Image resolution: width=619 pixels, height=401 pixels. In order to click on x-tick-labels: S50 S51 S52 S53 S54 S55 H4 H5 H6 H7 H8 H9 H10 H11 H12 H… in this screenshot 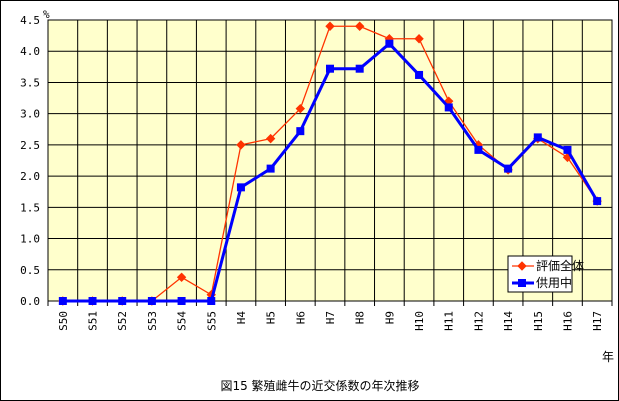, I will do `click(330, 321)`.